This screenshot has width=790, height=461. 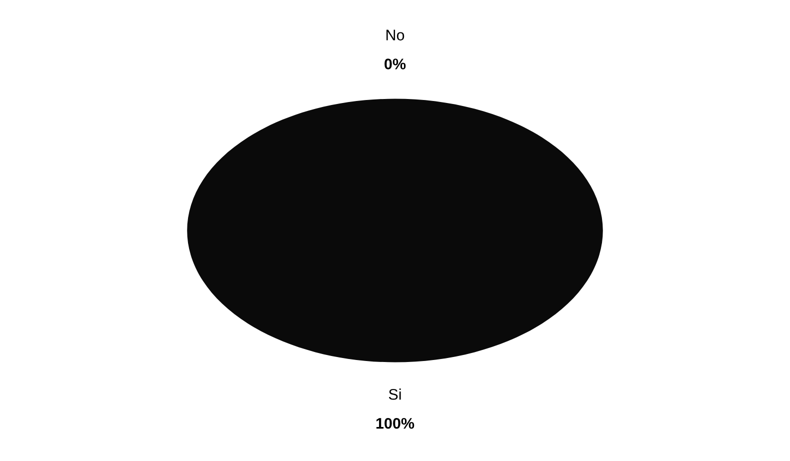 I want to click on data-label: 100%, so click(x=395, y=423).